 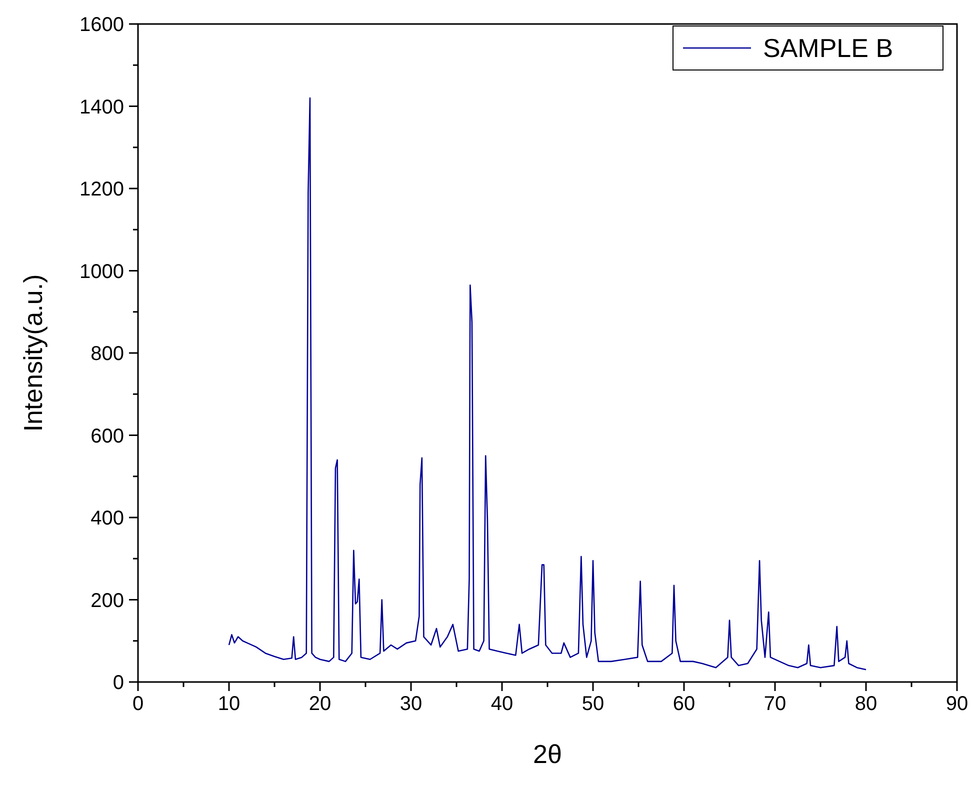 What do you see at coordinates (118, 683) in the screenshot?
I see `y-tick-label: 0` at bounding box center [118, 683].